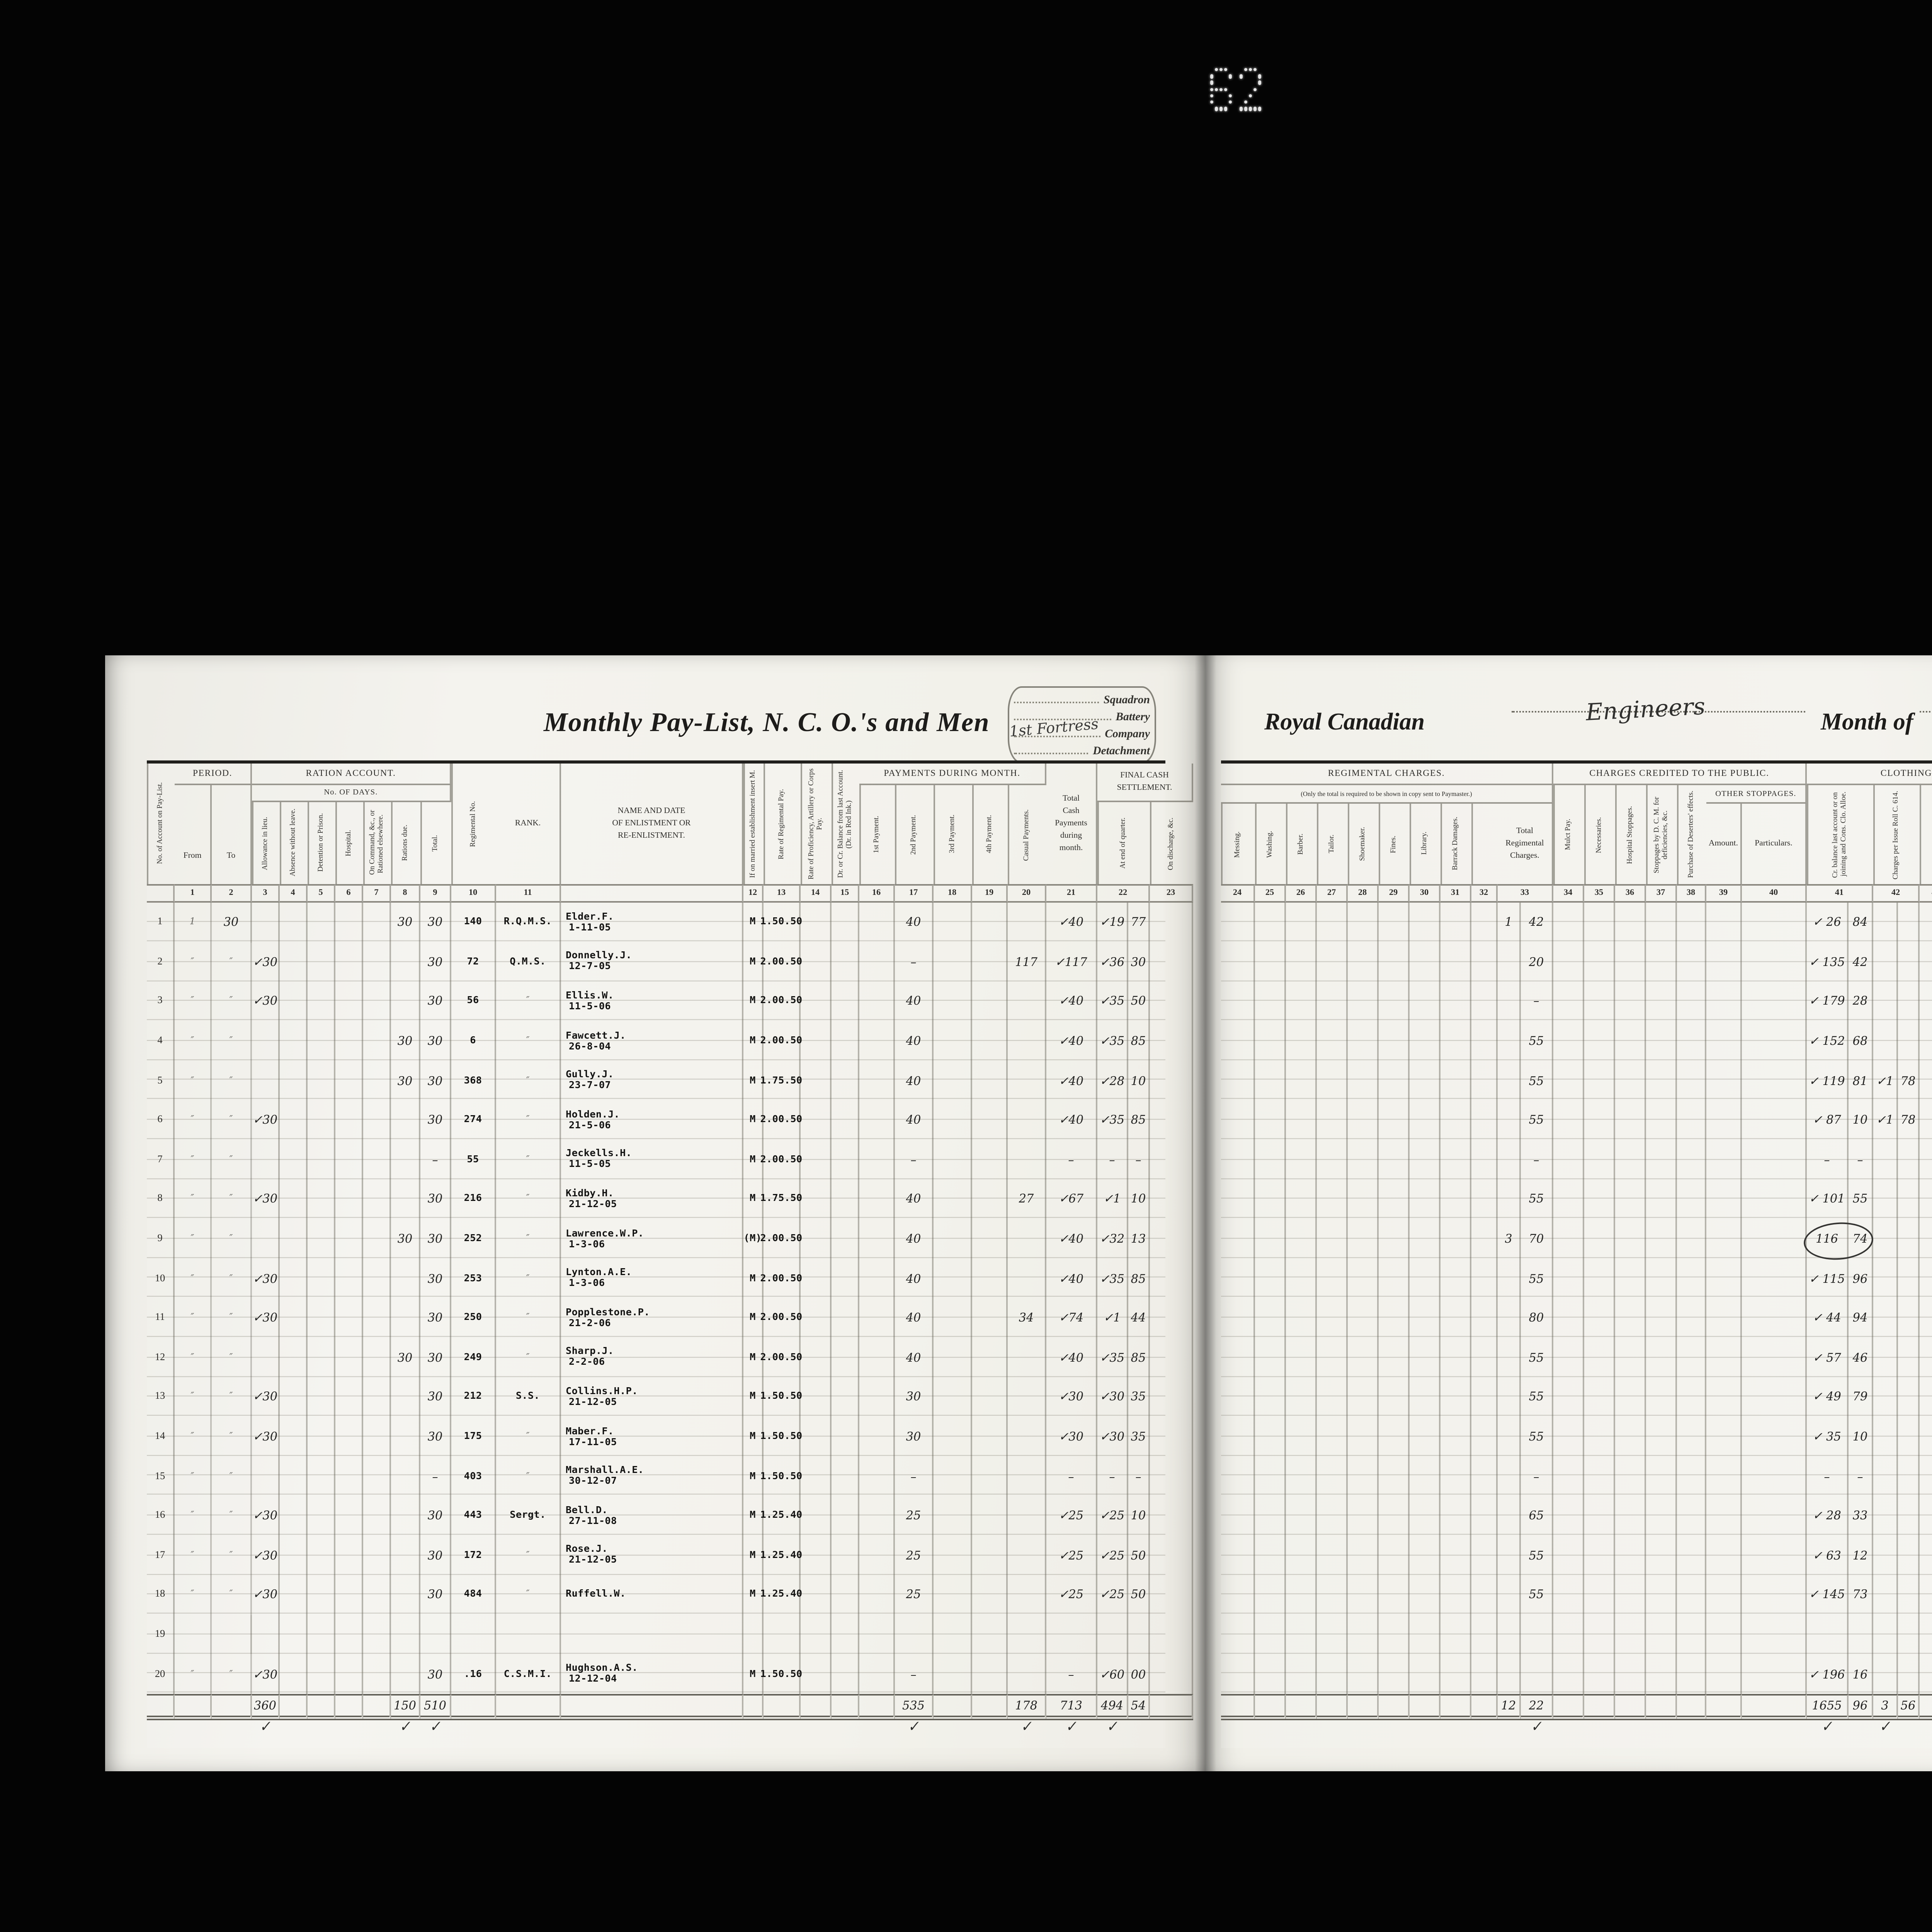 This screenshot has height=1932, width=1932. What do you see at coordinates (816, 1735) in the screenshot?
I see `tick-prof` at bounding box center [816, 1735].